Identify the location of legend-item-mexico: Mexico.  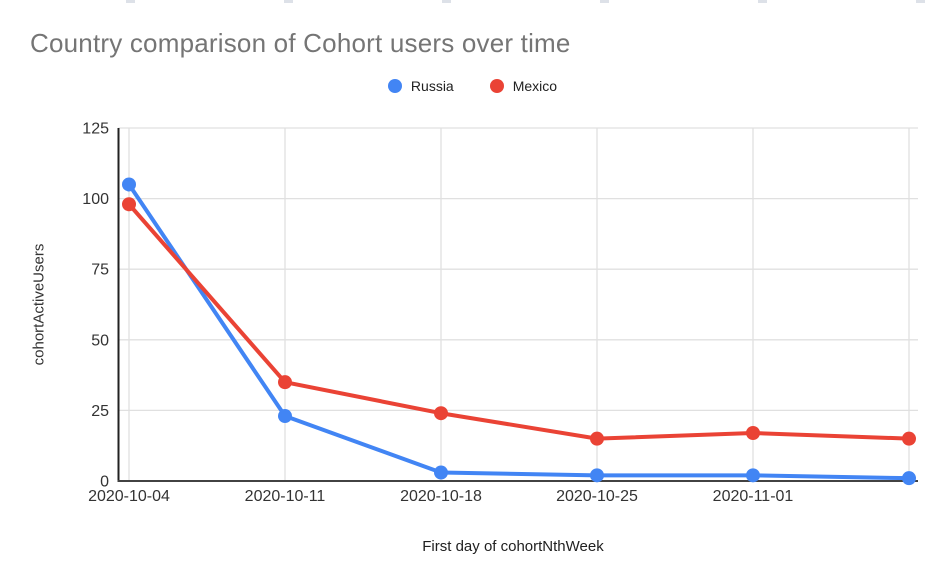
(523, 86).